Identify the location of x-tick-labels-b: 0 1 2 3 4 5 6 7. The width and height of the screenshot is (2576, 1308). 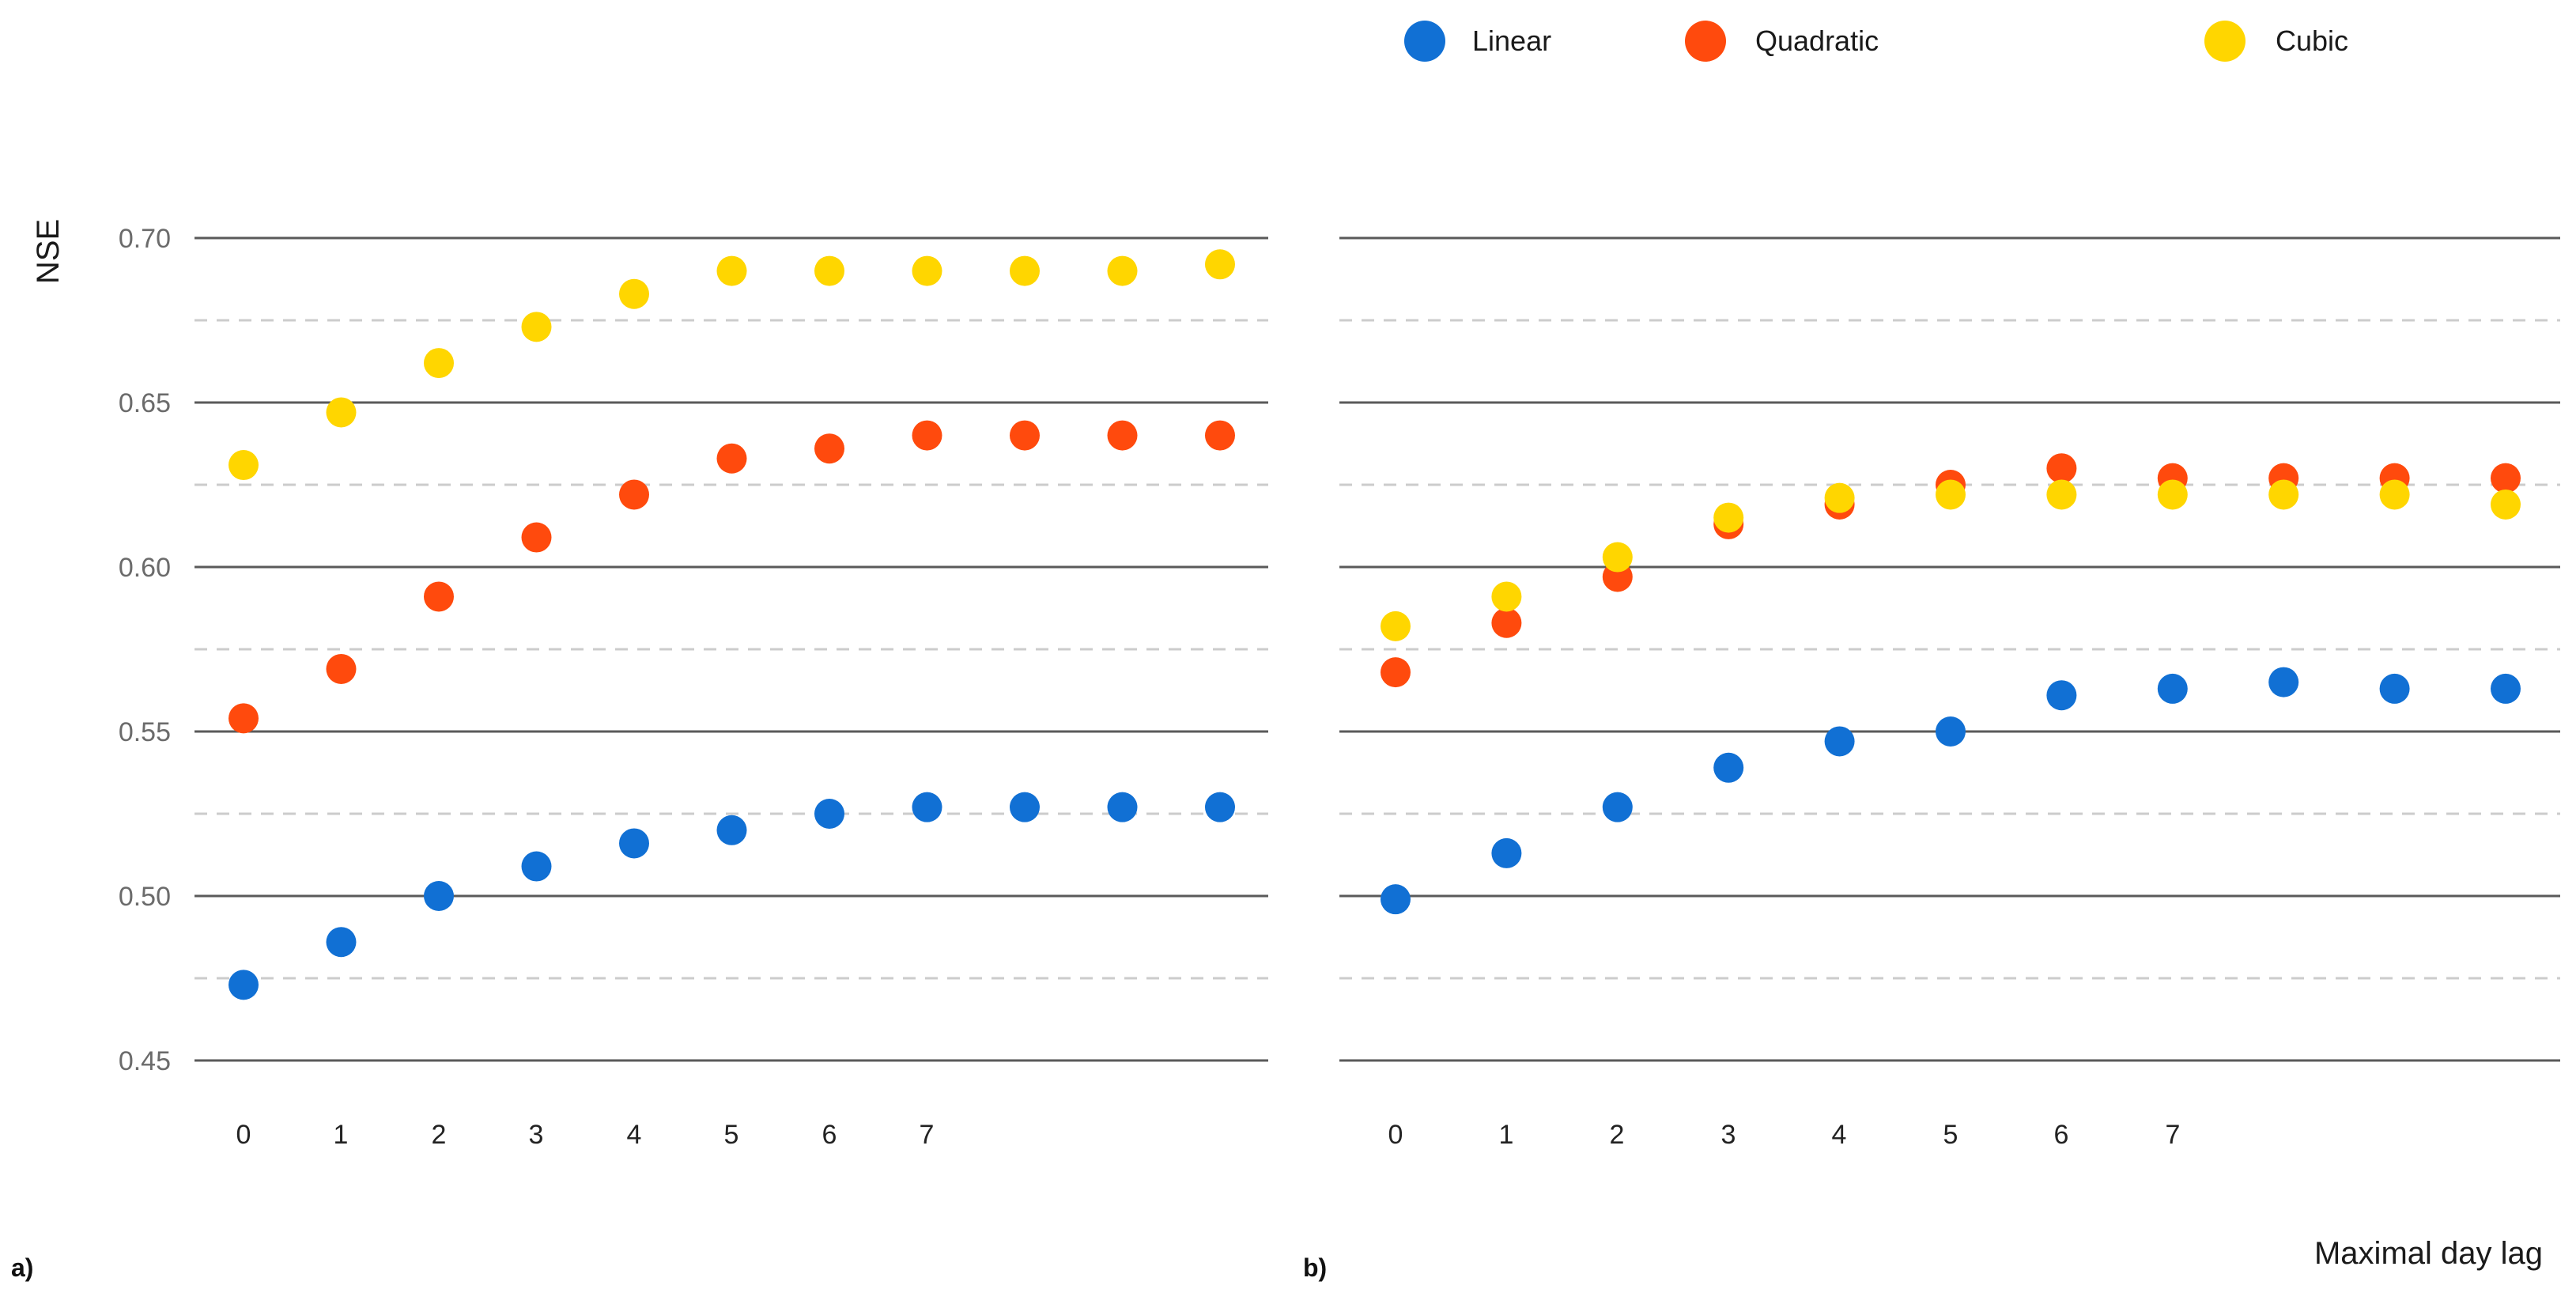
(1784, 1135).